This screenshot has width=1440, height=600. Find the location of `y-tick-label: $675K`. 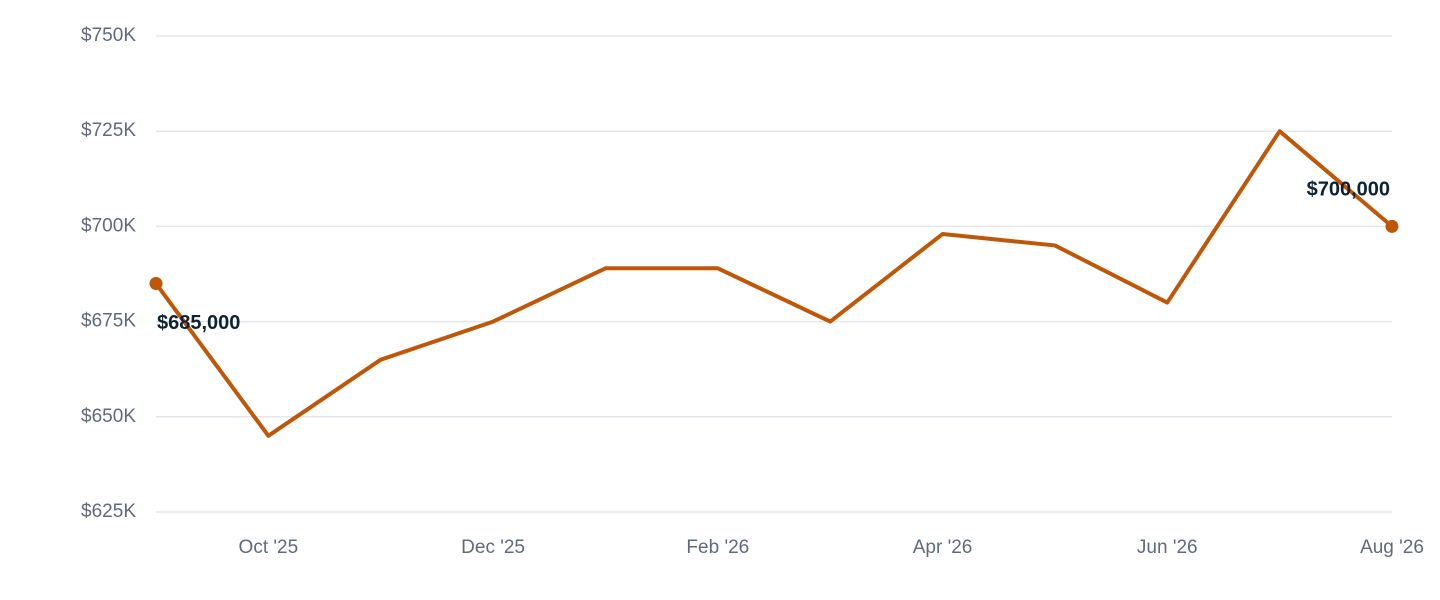

y-tick-label: $675K is located at coordinates (108, 321).